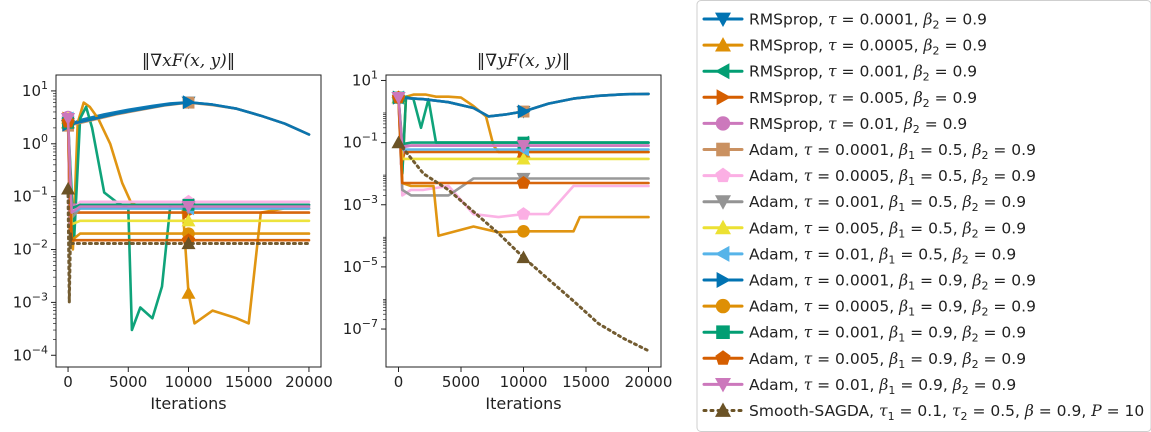 Image resolution: width=1151 pixels, height=432 pixels. What do you see at coordinates (892, 177) in the screenshot?
I see `legend-label: Adam, τ = 0.0005, β1 = 0.5, β2 = 0.9` at bounding box center [892, 177].